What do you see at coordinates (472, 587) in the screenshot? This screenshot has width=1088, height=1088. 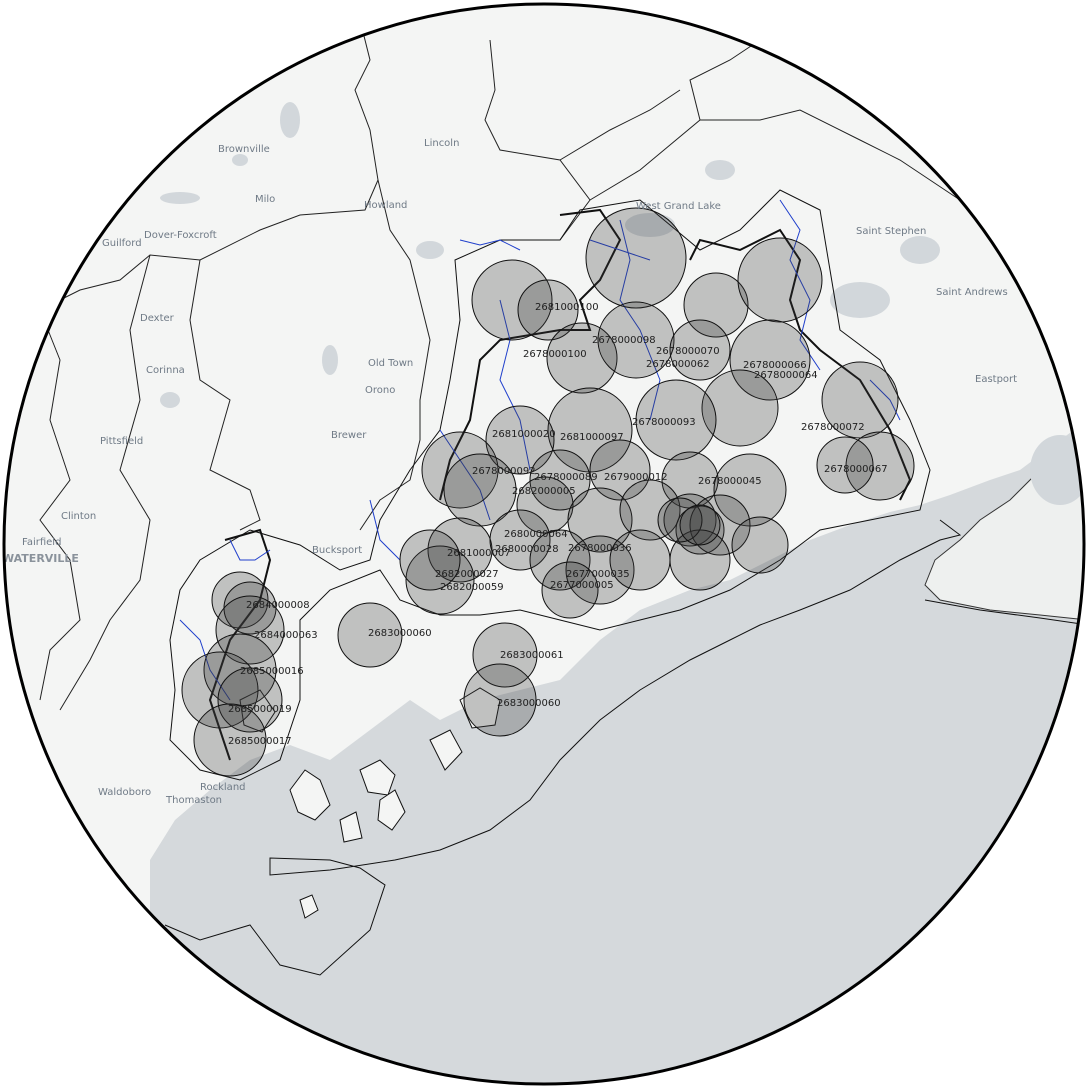 I see `coverage-label: 2682000059` at bounding box center [472, 587].